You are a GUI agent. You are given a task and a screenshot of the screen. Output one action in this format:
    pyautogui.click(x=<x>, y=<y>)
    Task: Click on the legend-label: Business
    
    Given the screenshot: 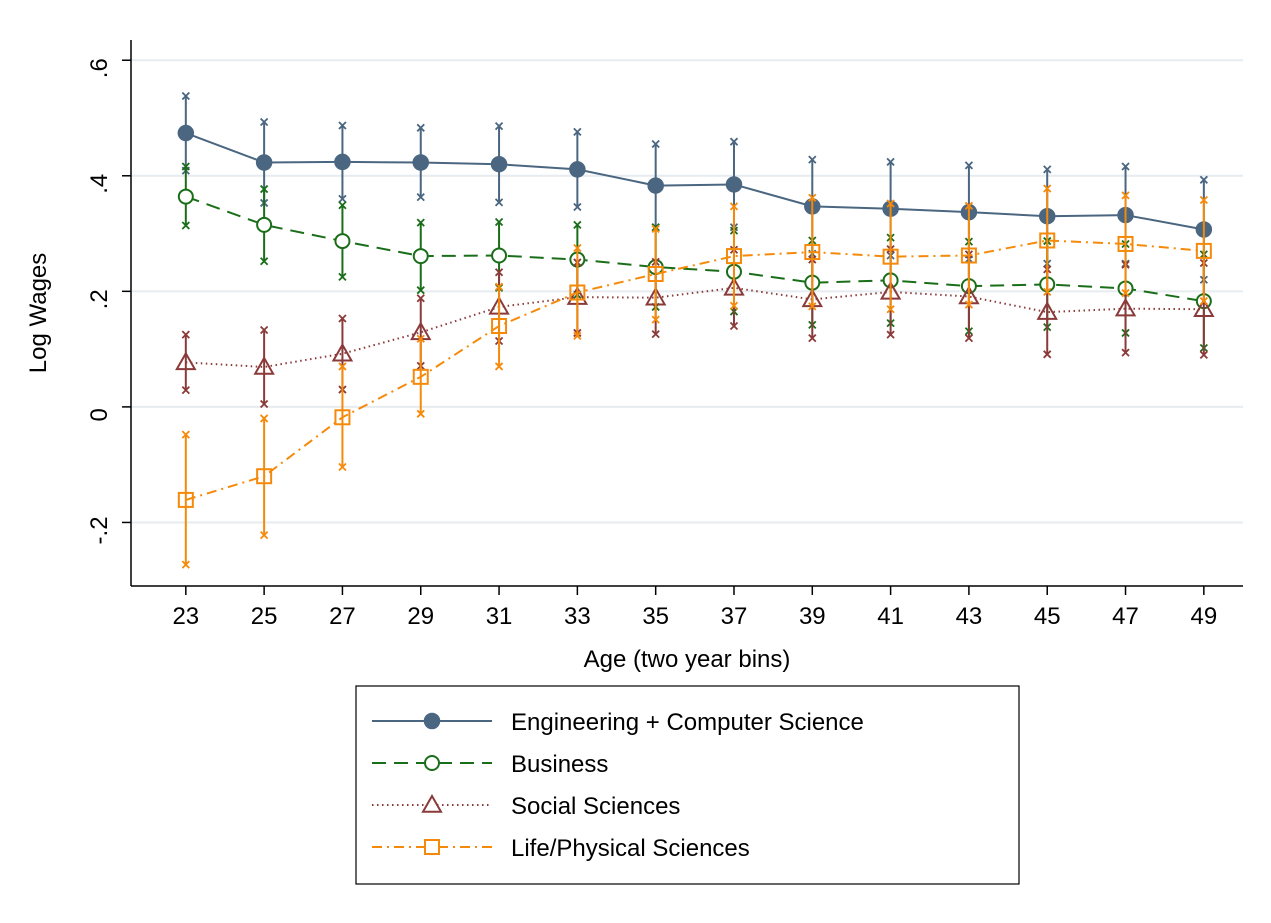 What is the action you would take?
    pyautogui.click(x=559, y=764)
    